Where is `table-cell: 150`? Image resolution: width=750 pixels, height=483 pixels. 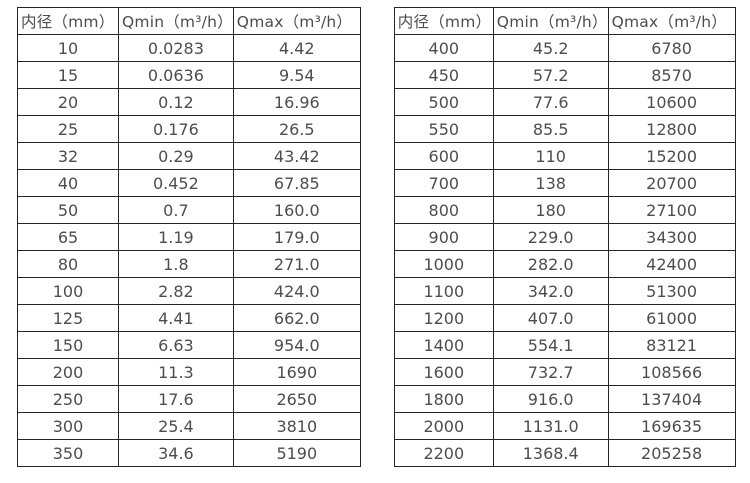
table-cell: 150 is located at coordinates (68, 345).